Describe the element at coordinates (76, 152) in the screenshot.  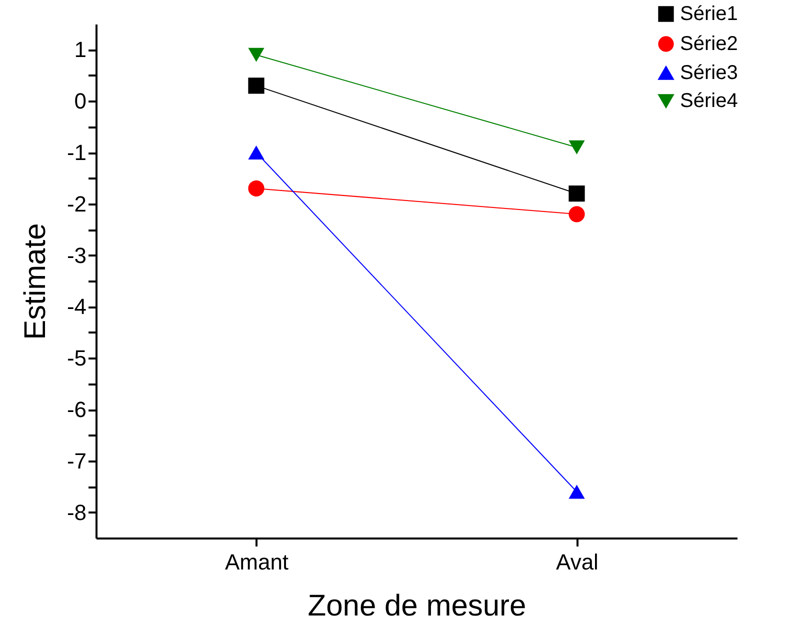
I see `y-tick-label: -1` at that location.